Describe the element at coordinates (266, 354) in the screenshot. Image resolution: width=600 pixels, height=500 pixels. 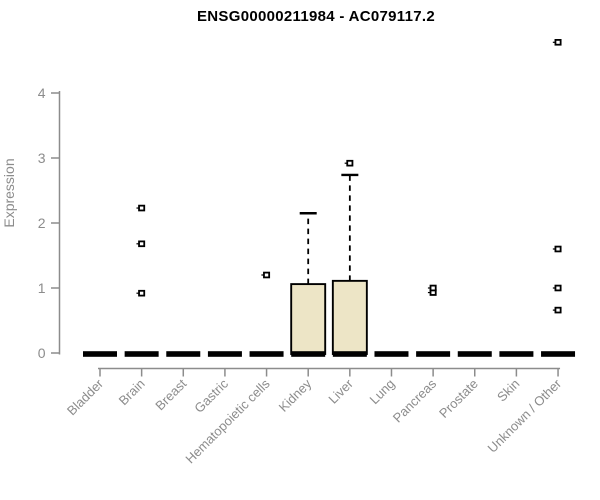
I see `median-bar-hematopoietic-cells` at that location.